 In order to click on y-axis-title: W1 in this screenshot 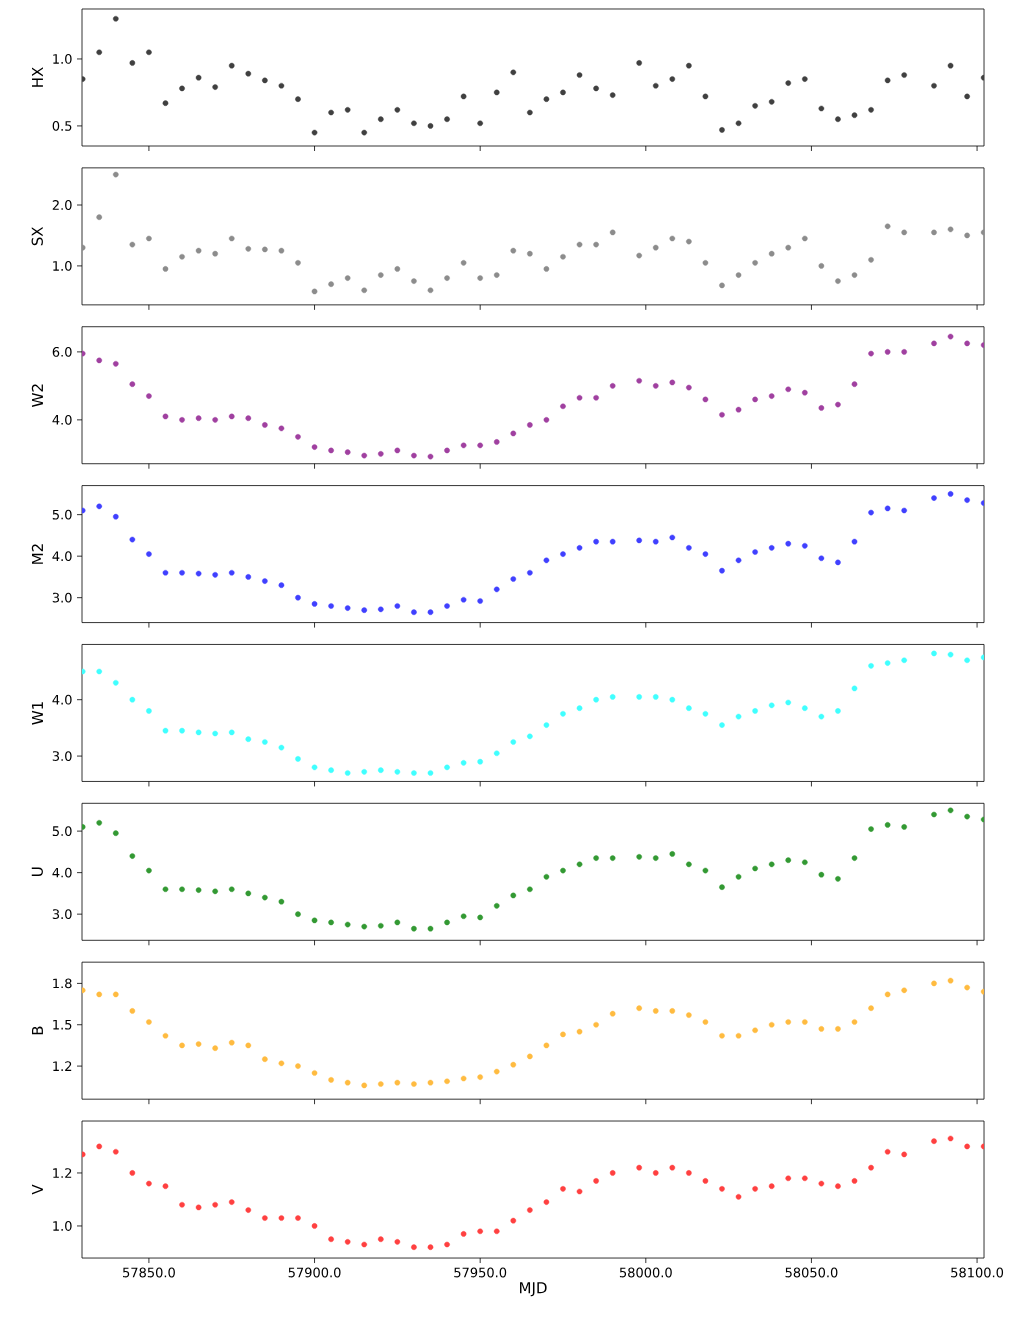, I will do `click(37, 713)`.